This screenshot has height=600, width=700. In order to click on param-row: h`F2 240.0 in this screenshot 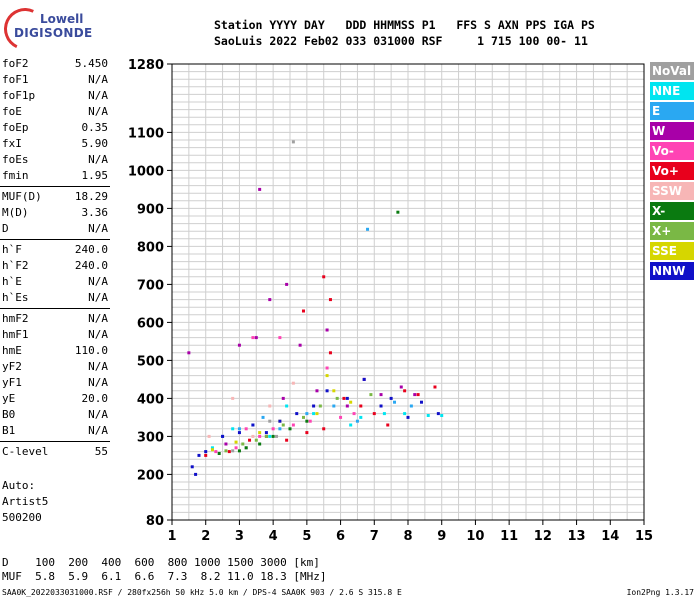, I will do `click(55, 266)`.